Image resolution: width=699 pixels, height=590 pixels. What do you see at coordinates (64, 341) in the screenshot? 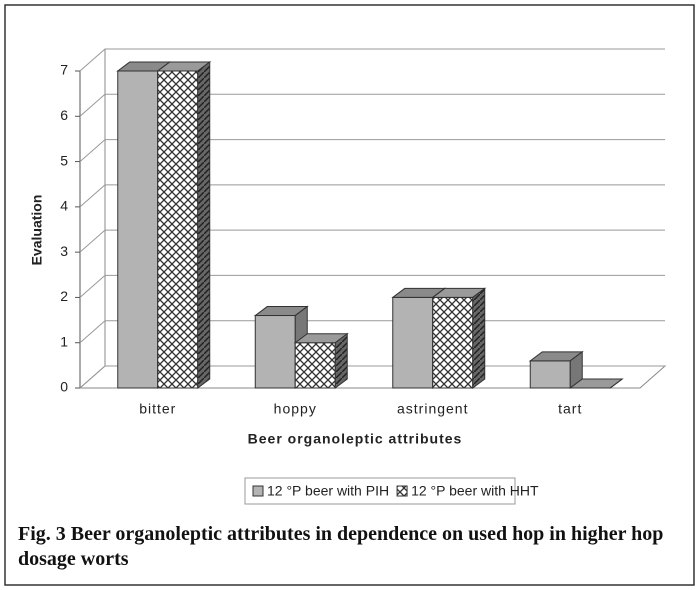
I see `y-tick-label: 1` at bounding box center [64, 341].